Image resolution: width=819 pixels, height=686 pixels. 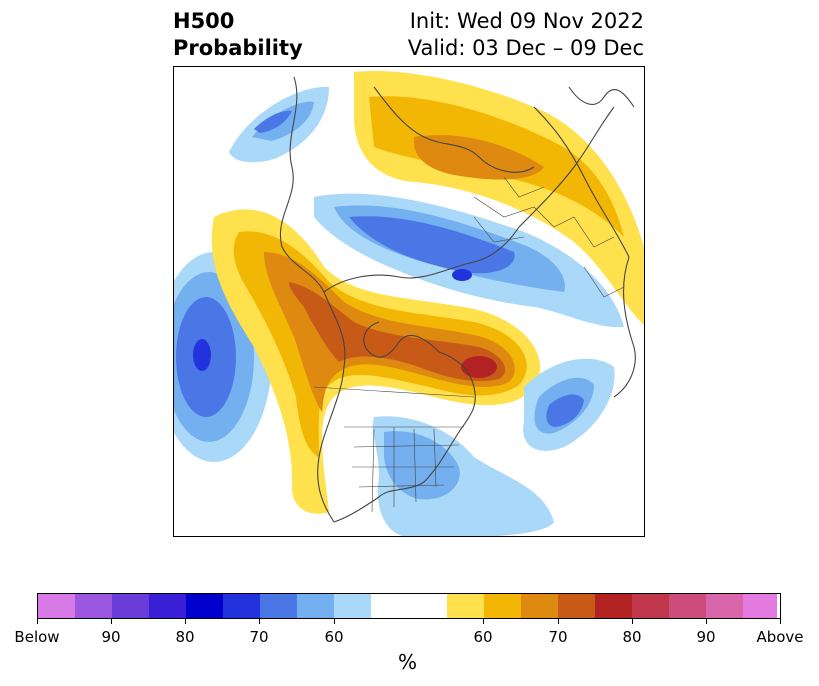 I want to click on eastern-us-below-anomaly, so click(x=493, y=447).